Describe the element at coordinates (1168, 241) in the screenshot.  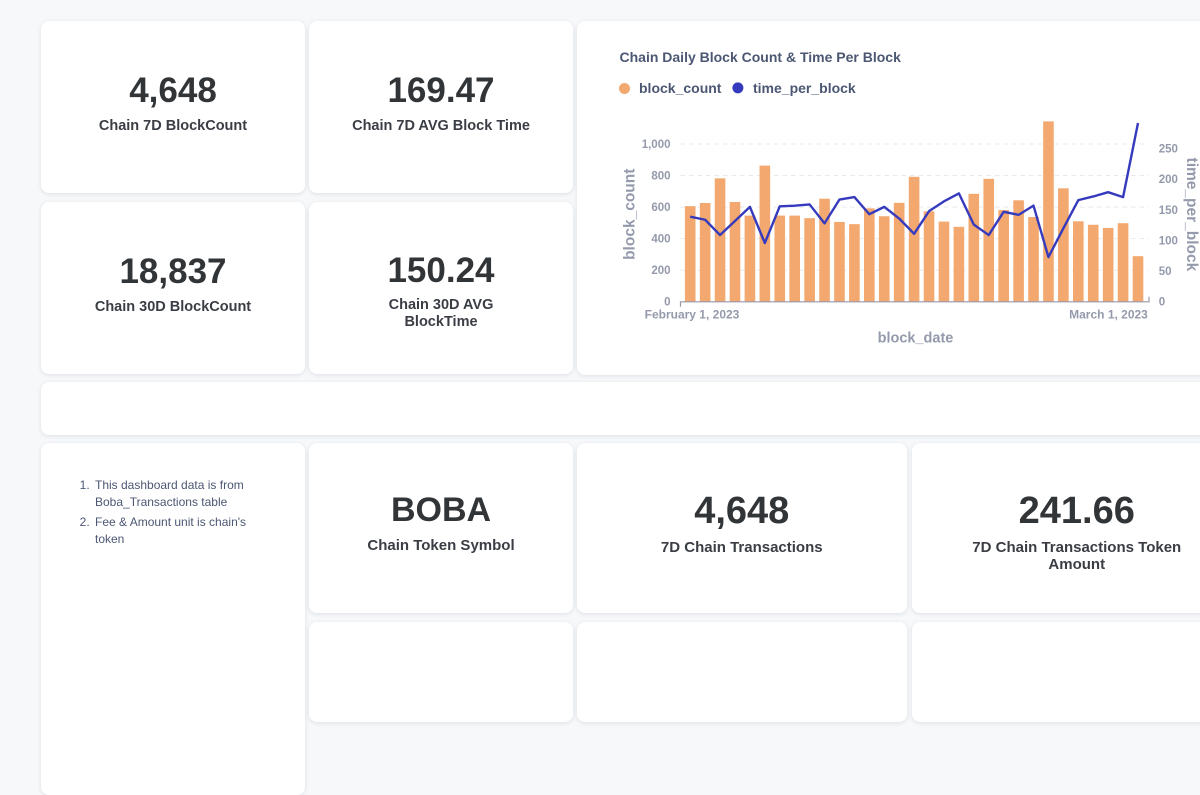
I see `svg-text: 100` at that location.